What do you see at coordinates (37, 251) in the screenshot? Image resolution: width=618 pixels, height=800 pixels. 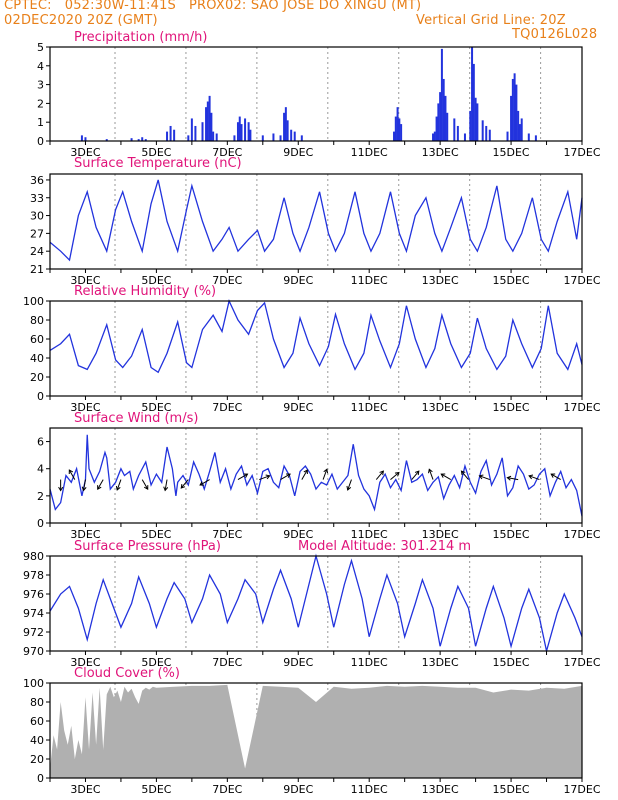 I see `y-tick-label: 24` at bounding box center [37, 251].